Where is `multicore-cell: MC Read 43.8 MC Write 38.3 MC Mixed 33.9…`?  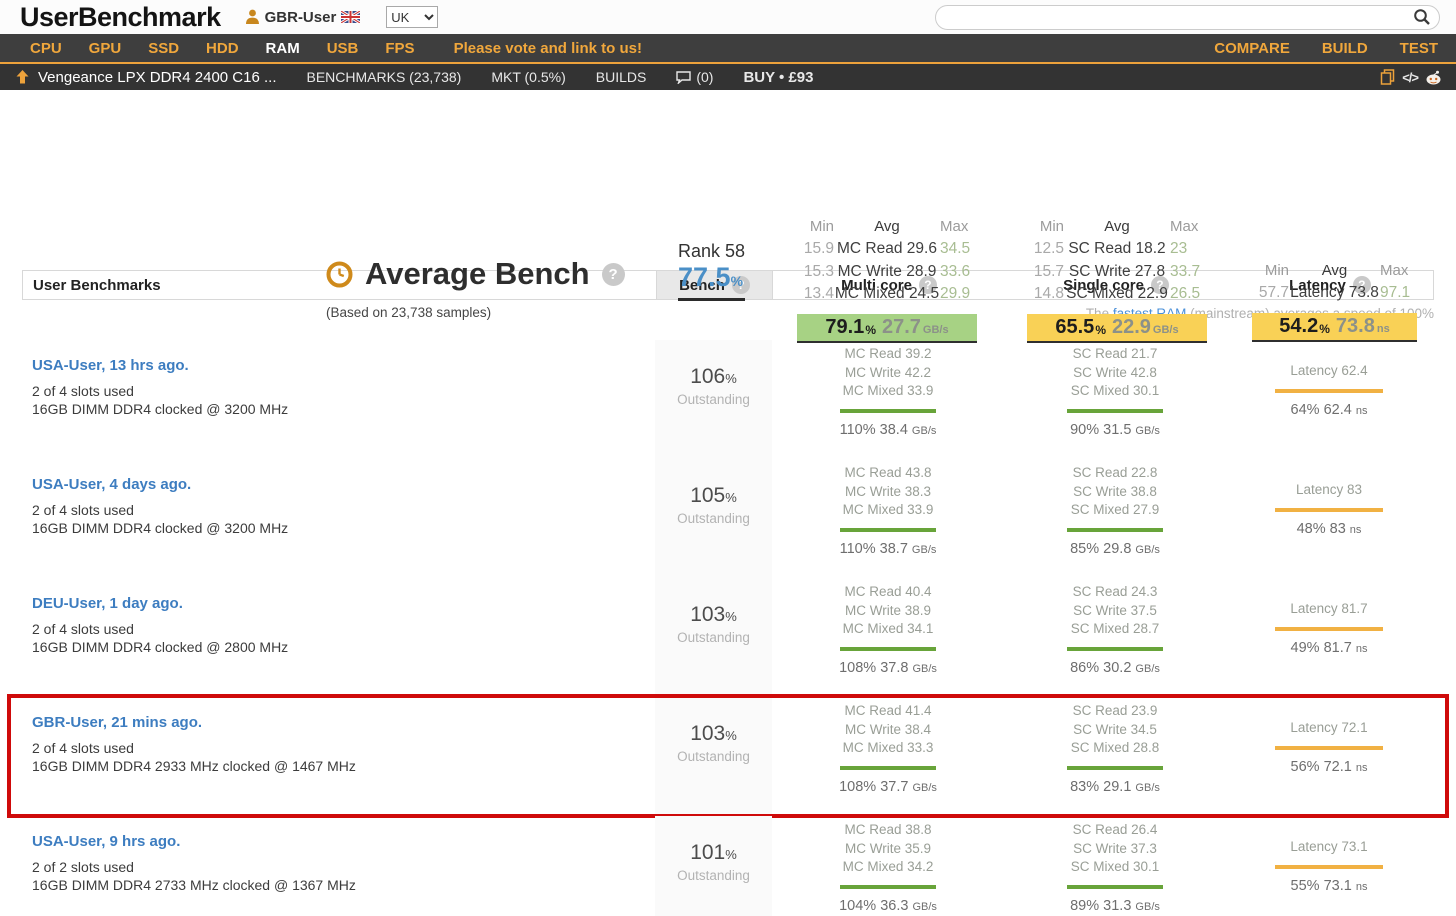 multicore-cell: MC Read 43.8 MC Write 38.3 MC Mixed 33.9… is located at coordinates (888, 518).